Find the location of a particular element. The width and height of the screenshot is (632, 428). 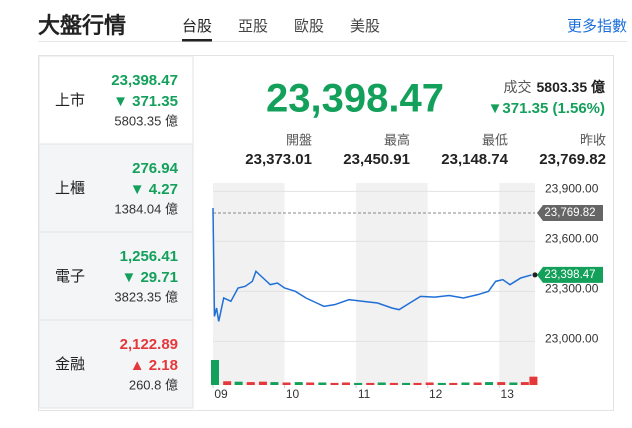

market-price: 1,256.41 is located at coordinates (149, 256).